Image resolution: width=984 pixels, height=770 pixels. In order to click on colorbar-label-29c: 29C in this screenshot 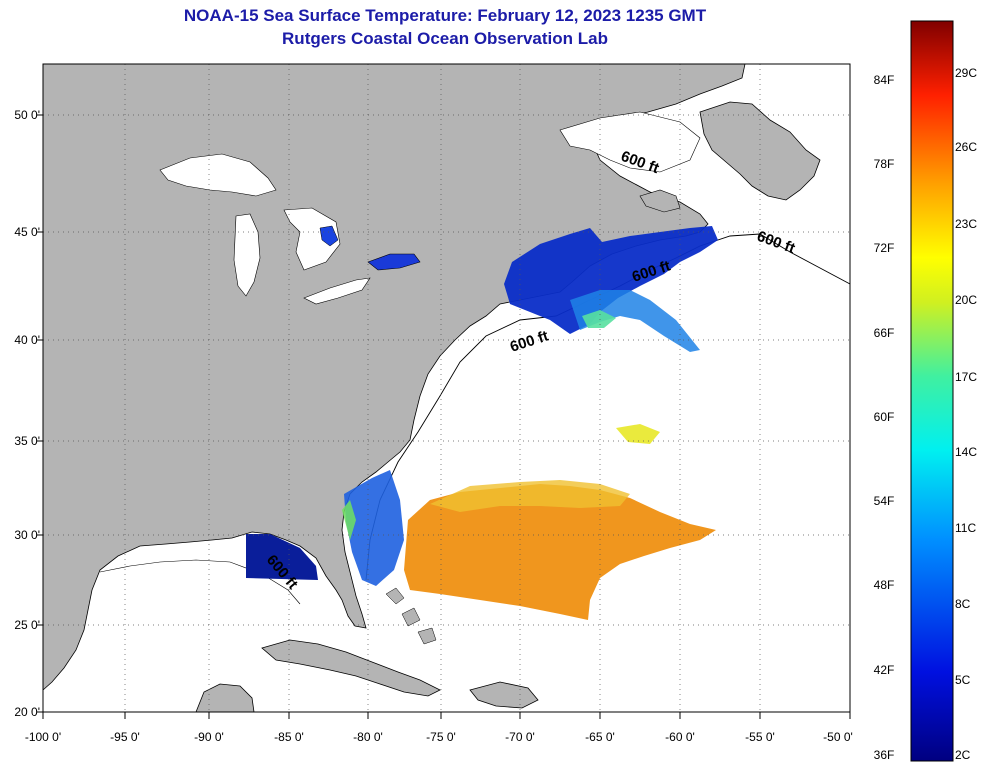, I will do `click(966, 73)`.